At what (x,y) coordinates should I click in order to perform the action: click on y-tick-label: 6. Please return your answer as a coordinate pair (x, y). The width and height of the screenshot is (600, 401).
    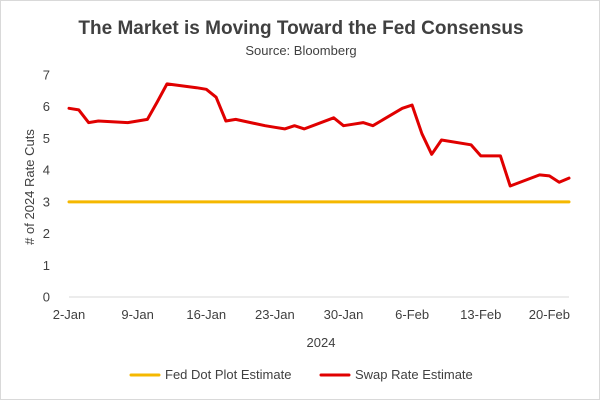
    Looking at the image, I should click on (46, 106).